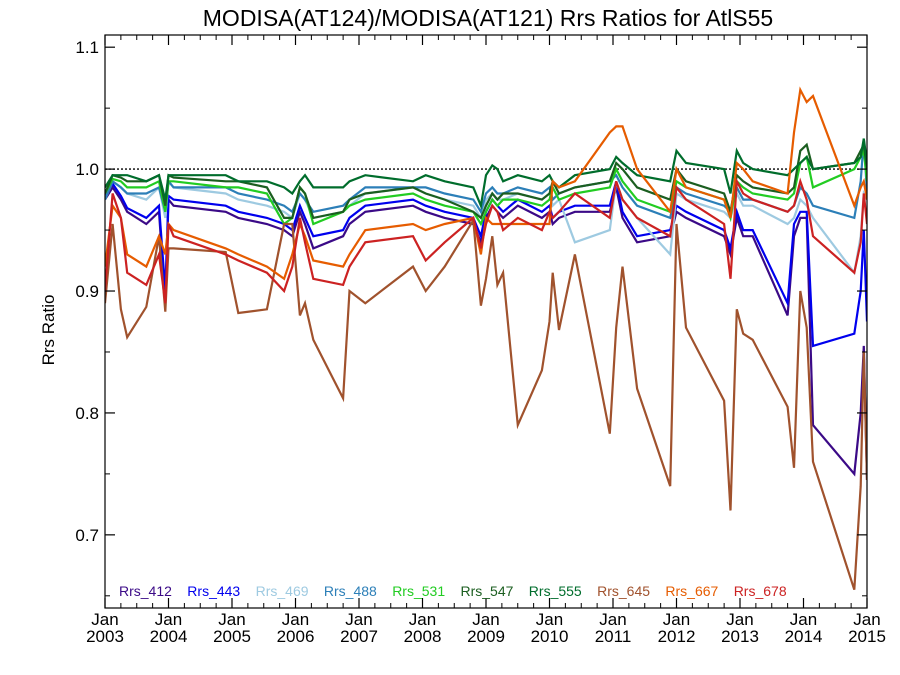 Image resolution: width=900 pixels, height=675 pixels. Describe the element at coordinates (87, 413) in the screenshot. I see `y-tick-label: 0.8` at that location.